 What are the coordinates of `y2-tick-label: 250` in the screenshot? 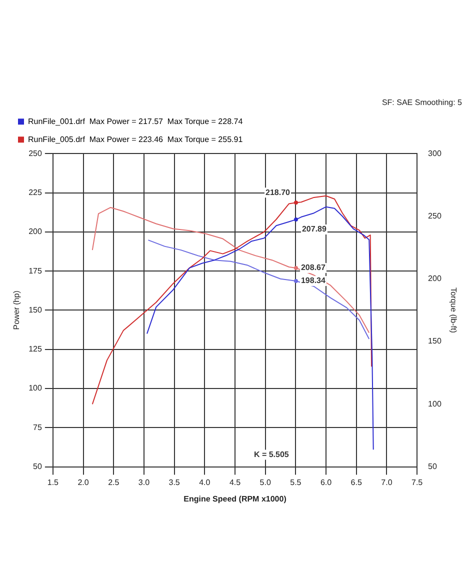 It's located at (435, 215).